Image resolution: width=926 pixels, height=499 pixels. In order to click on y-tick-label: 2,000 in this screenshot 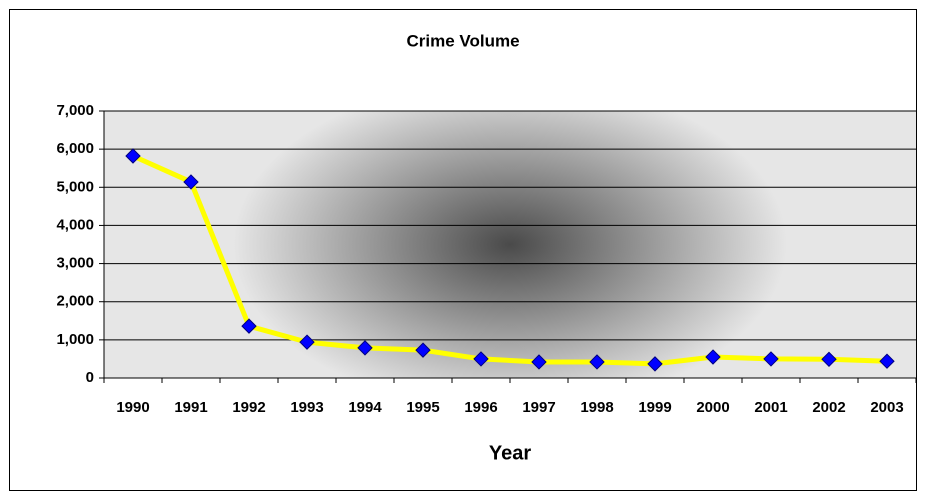, I will do `click(75, 301)`.